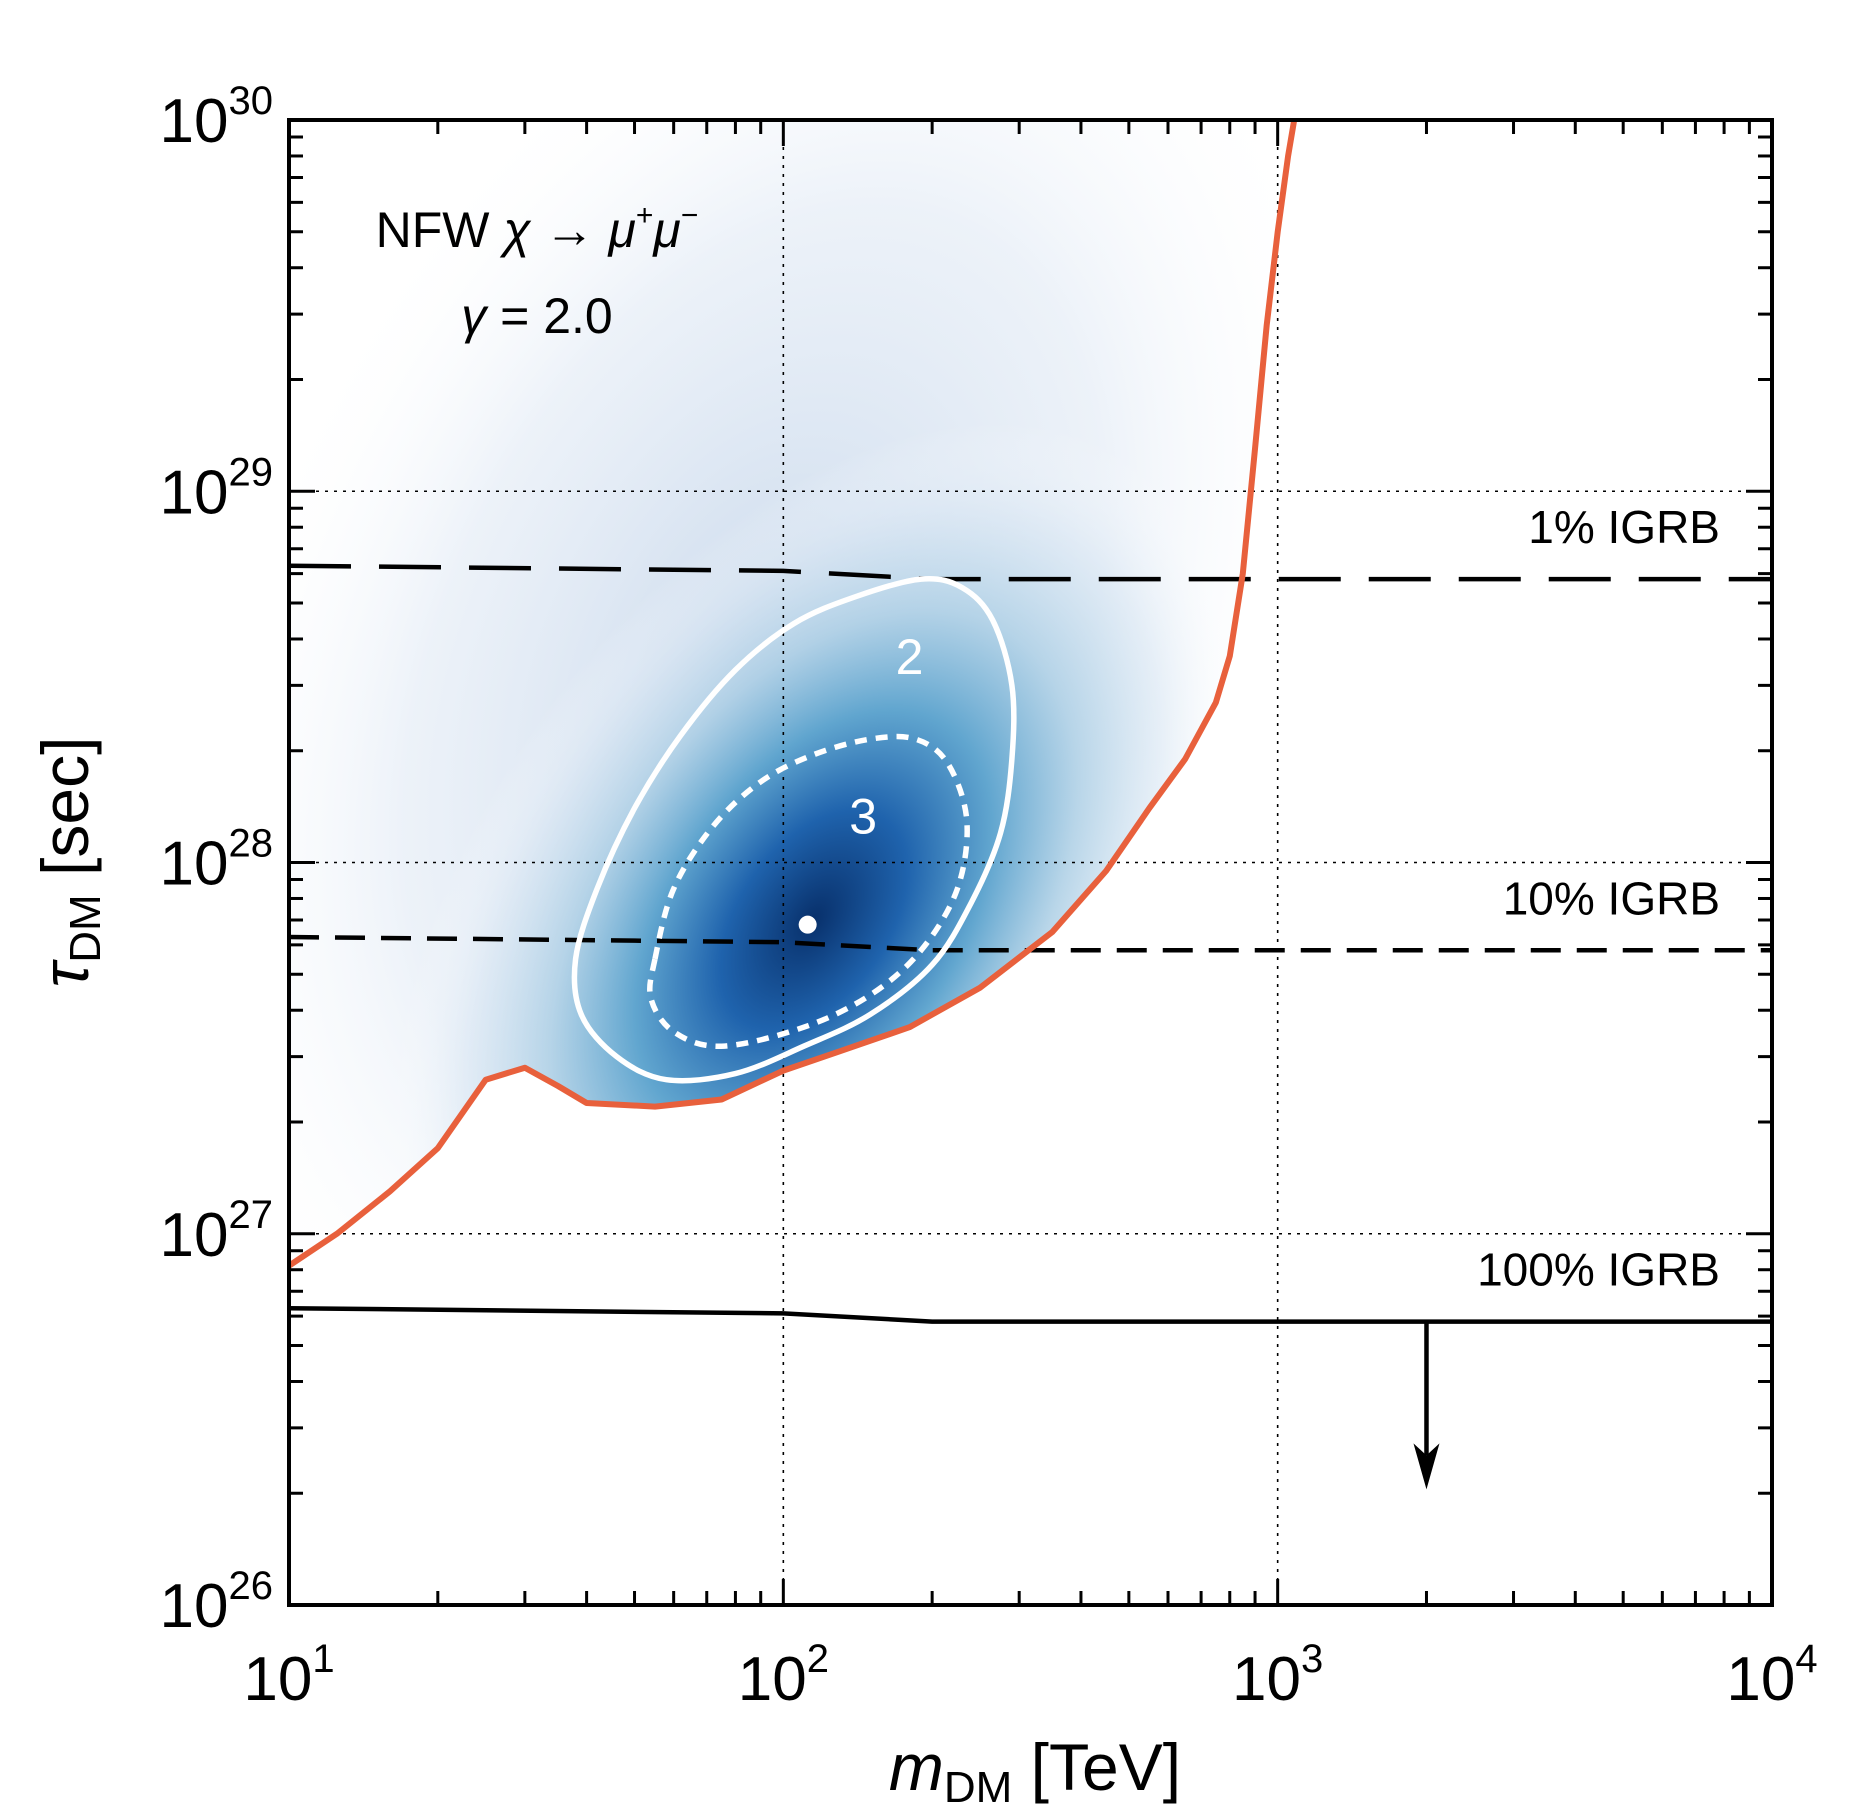 The width and height of the screenshot is (1875, 1811). I want to click on y-tick-label: 1028, so click(216, 860).